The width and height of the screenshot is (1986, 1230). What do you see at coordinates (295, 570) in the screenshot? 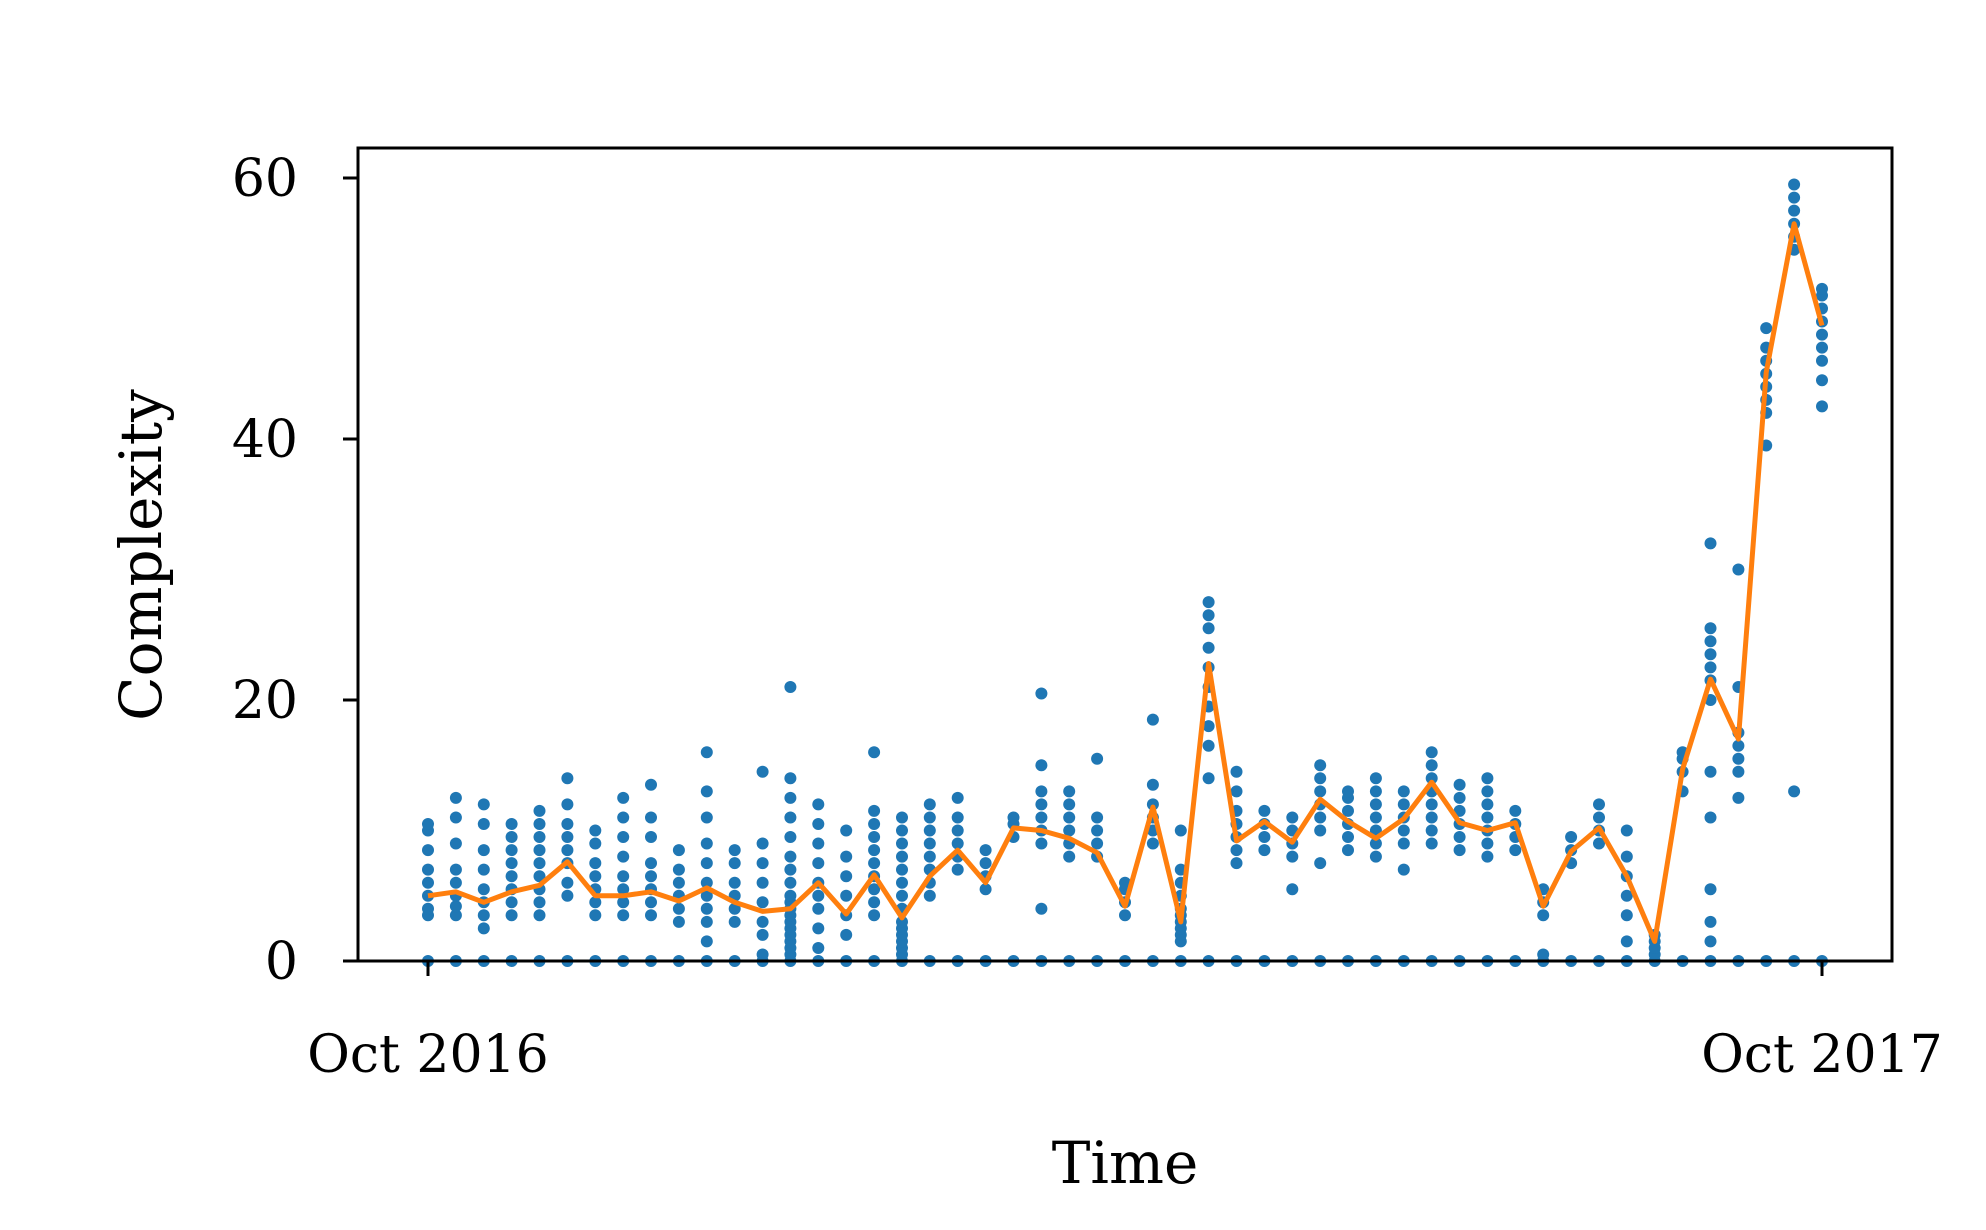
I see `y-axis: 0 20 40 60` at bounding box center [295, 570].